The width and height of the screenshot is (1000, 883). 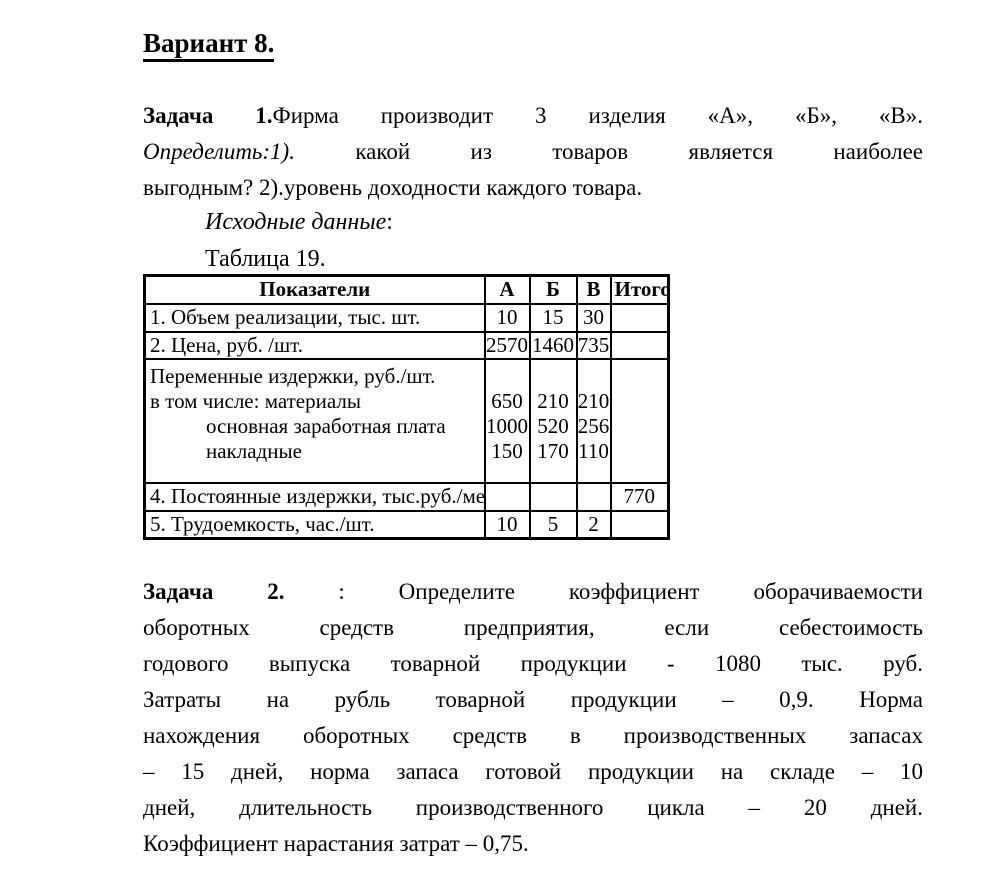 What do you see at coordinates (314, 289) in the screenshot?
I see `table-header-indicators: Показатели` at bounding box center [314, 289].